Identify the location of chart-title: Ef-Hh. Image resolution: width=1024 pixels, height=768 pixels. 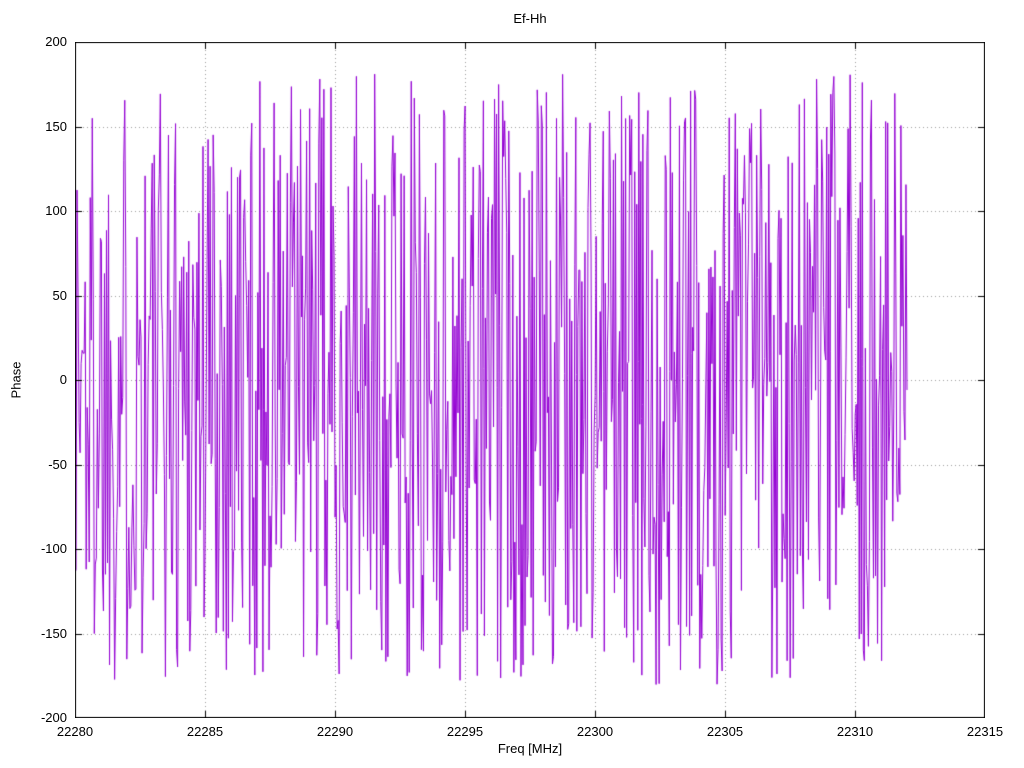
(530, 18).